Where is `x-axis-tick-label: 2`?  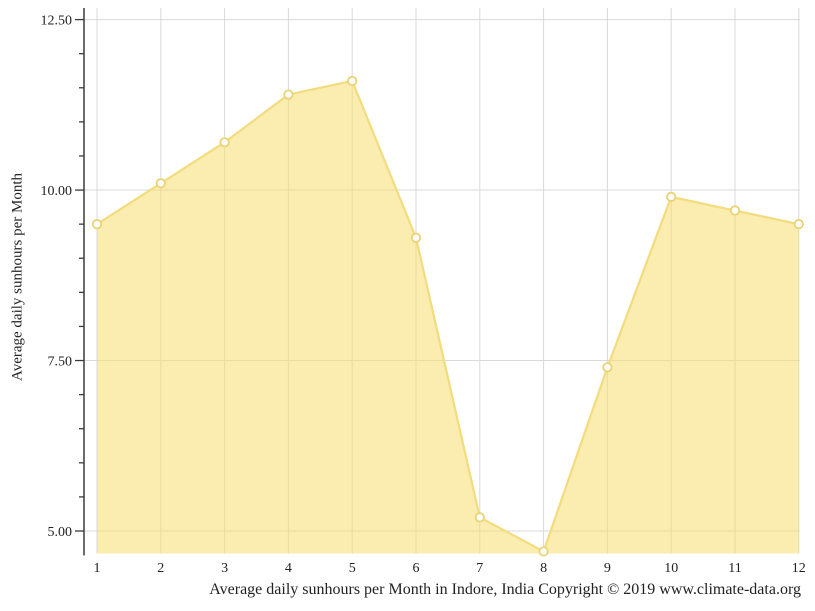 x-axis-tick-label: 2 is located at coordinates (160, 568).